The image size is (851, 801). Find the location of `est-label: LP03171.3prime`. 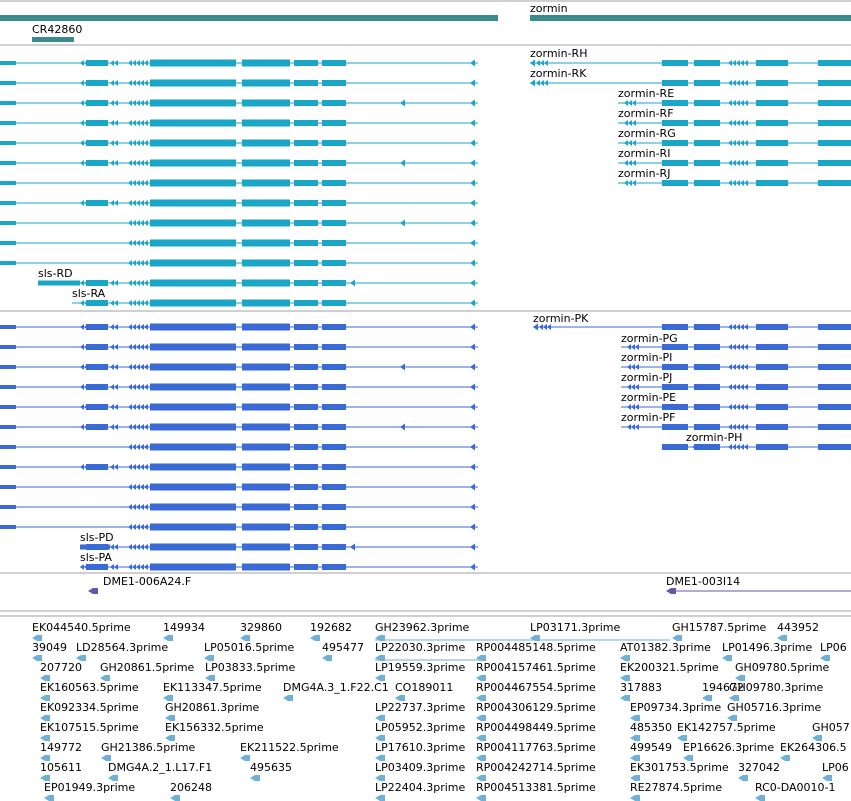

est-label: LP03171.3prime is located at coordinates (575, 627).